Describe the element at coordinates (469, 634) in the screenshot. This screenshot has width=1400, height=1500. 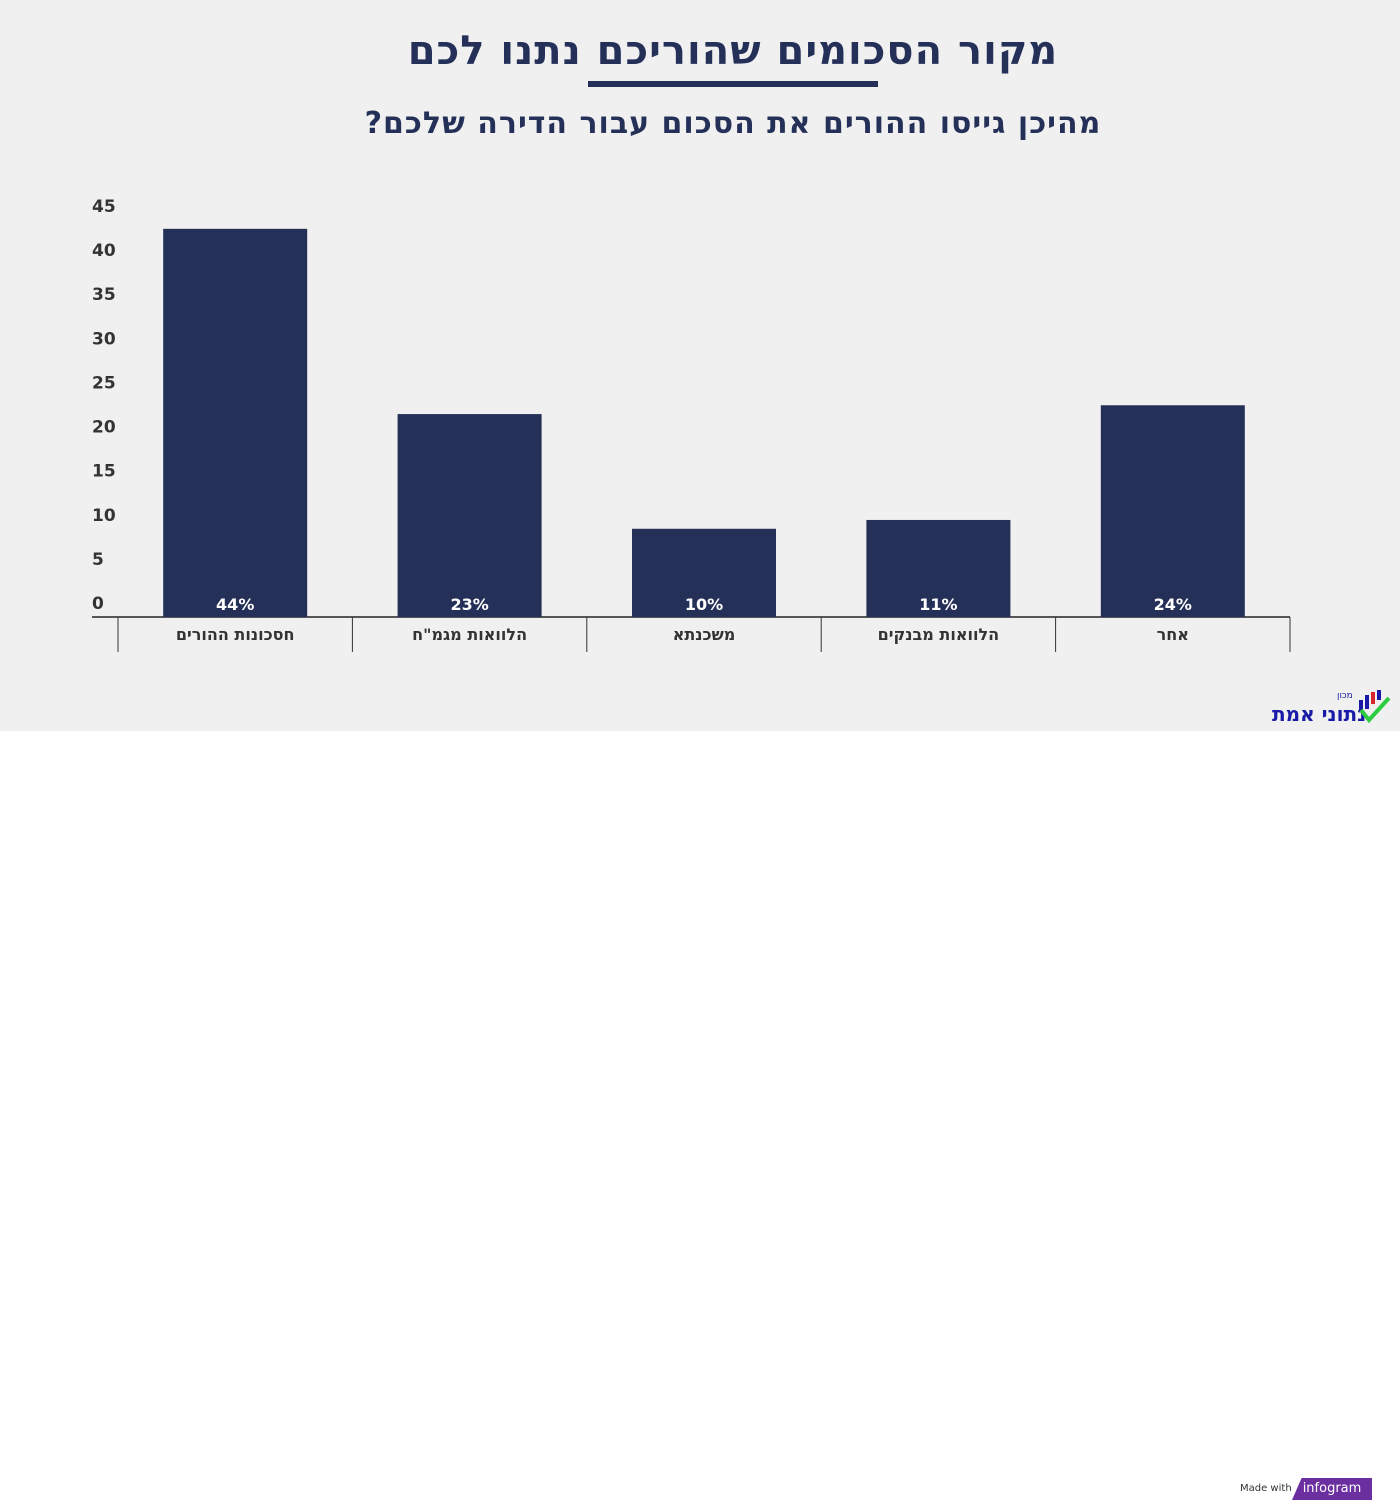
I see `x-tick-label: הלוואות מגמ"ח` at that location.